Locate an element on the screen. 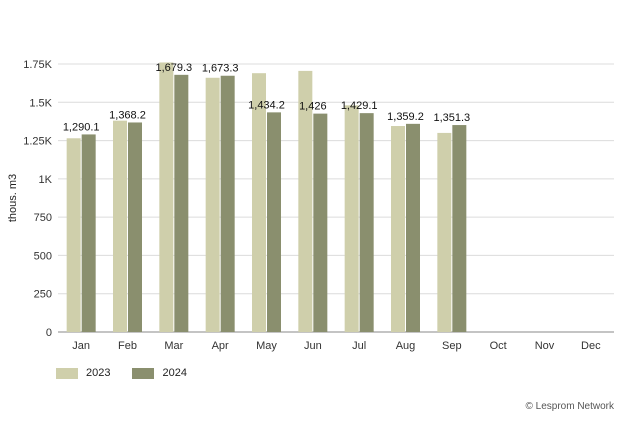  legend-label-2023: 2023 is located at coordinates (98, 373).